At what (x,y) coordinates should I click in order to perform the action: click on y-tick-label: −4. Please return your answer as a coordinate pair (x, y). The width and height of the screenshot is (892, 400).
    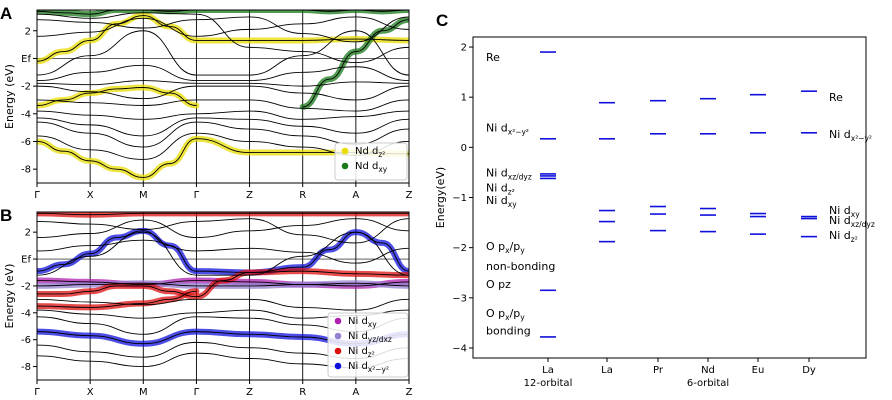
    Looking at the image, I should click on (459, 348).